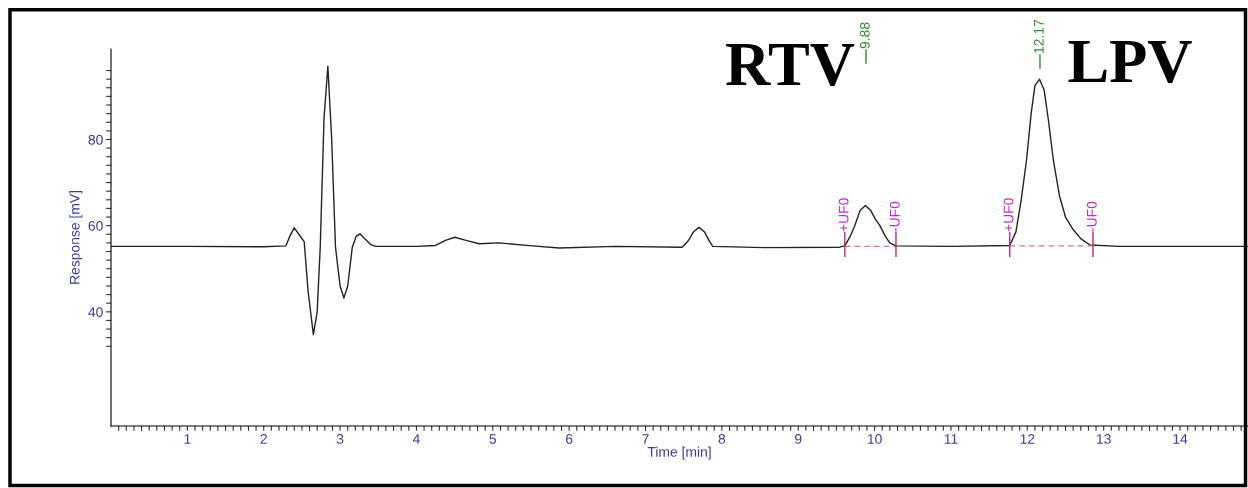  Describe the element at coordinates (874, 439) in the screenshot. I see `x-tick-label: 10` at that location.